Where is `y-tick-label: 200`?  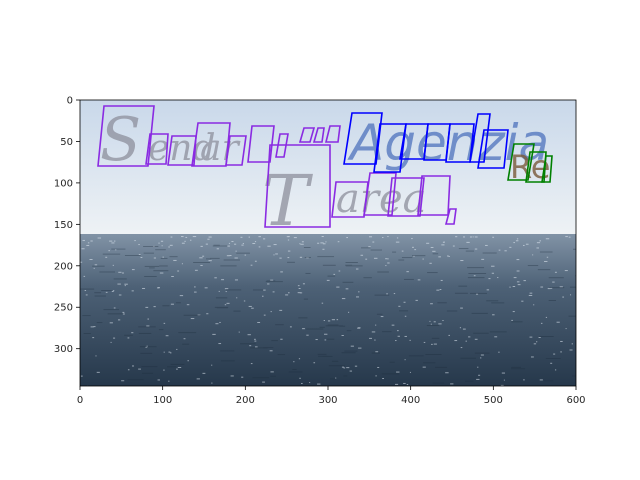
y-tick-label: 200 is located at coordinates (63, 266).